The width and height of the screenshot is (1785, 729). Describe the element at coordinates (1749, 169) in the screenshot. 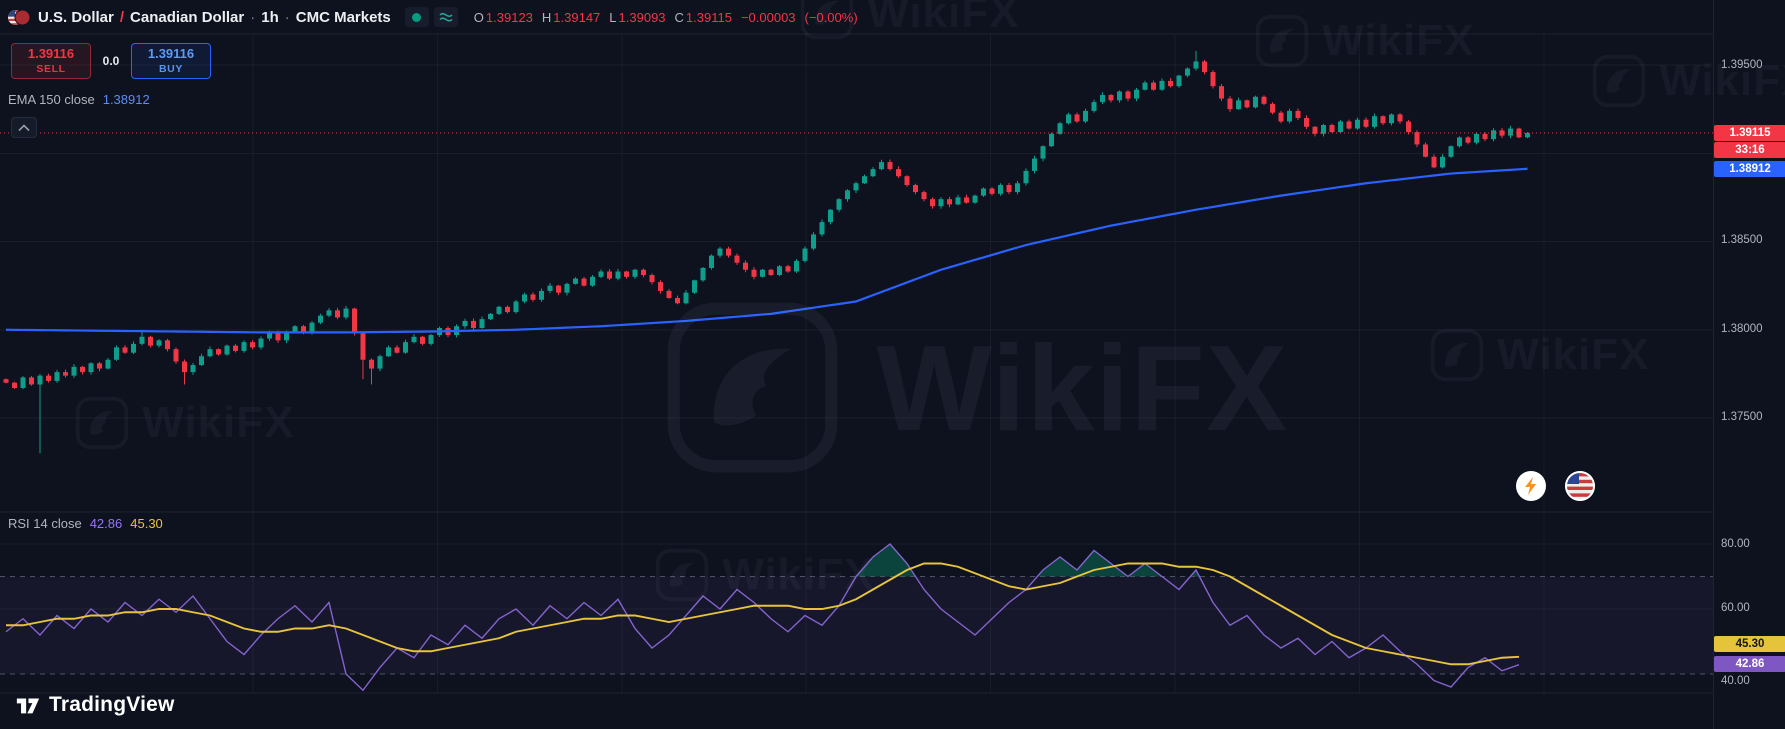

I see `ema-price-label: 1.38912` at that location.